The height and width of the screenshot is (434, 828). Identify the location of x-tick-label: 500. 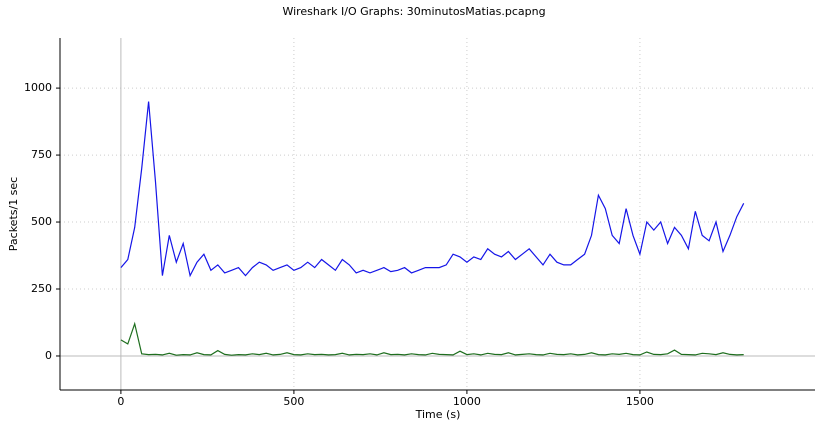
(293, 401).